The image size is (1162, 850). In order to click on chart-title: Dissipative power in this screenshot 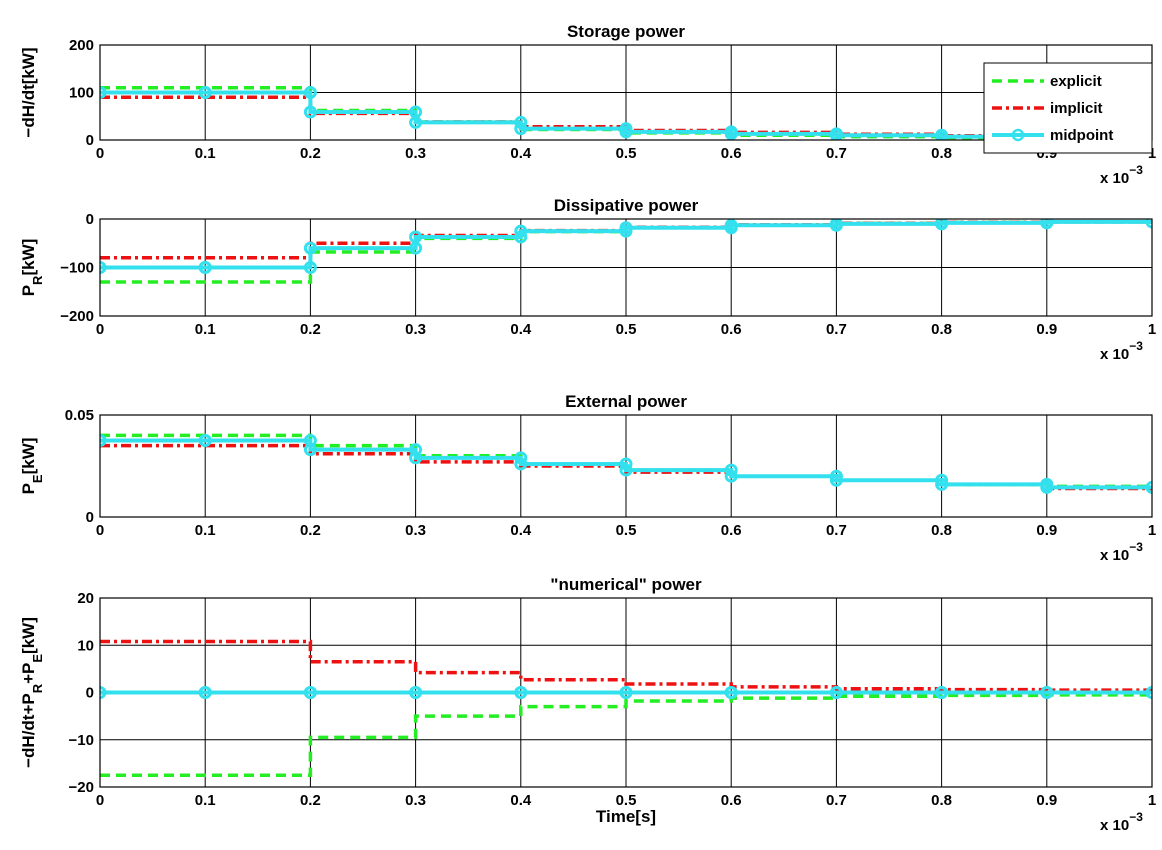, I will do `click(626, 205)`.